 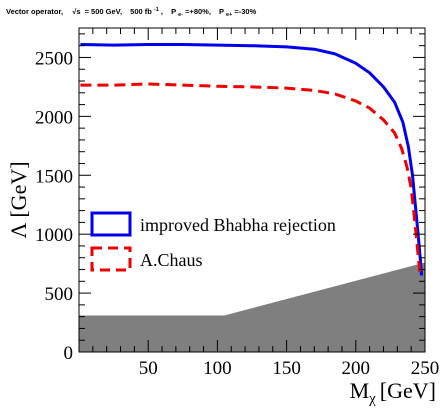 What do you see at coordinates (54, 176) in the screenshot?
I see `y-tick-label: 1500` at bounding box center [54, 176].